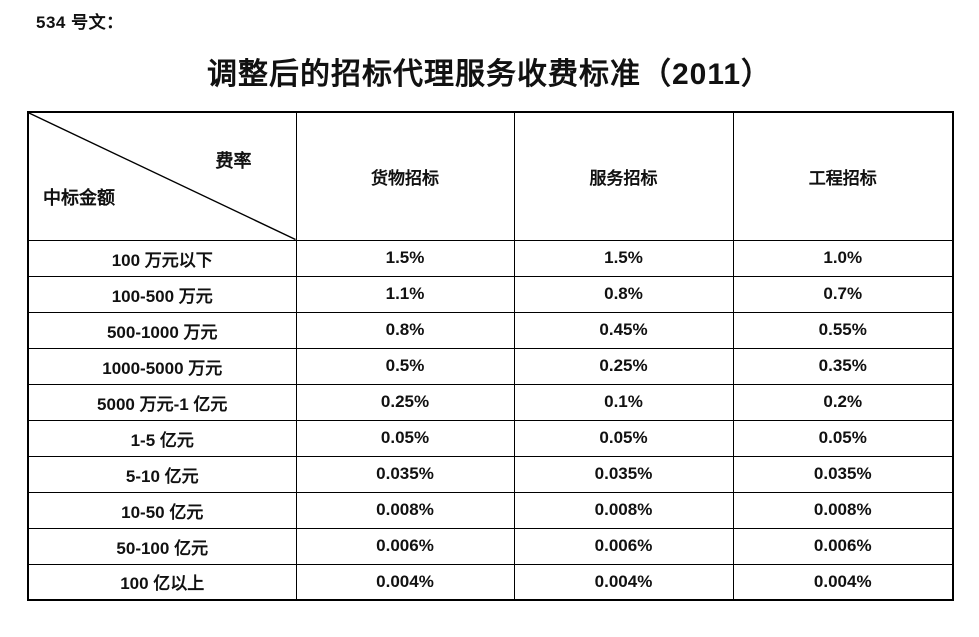 This screenshot has width=979, height=637. Describe the element at coordinates (80, 22) in the screenshot. I see `doc-number-label: 534 号文：` at that location.